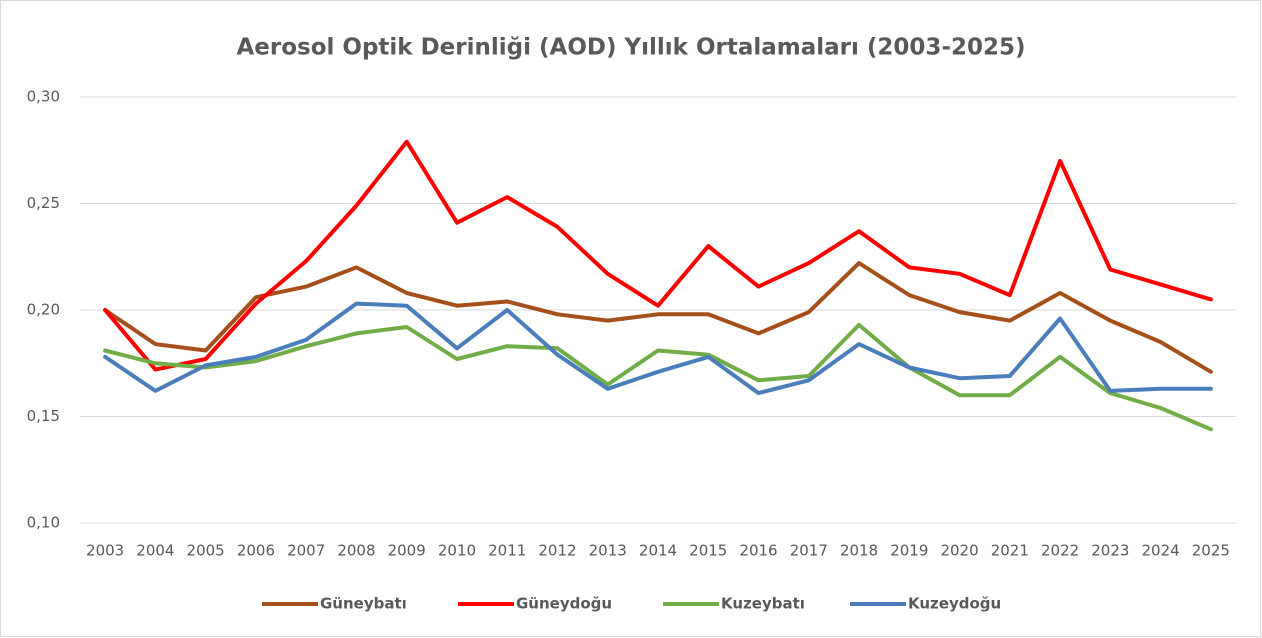 The height and width of the screenshot is (638, 1262). I want to click on x-tick-label: 2004, so click(155, 551).